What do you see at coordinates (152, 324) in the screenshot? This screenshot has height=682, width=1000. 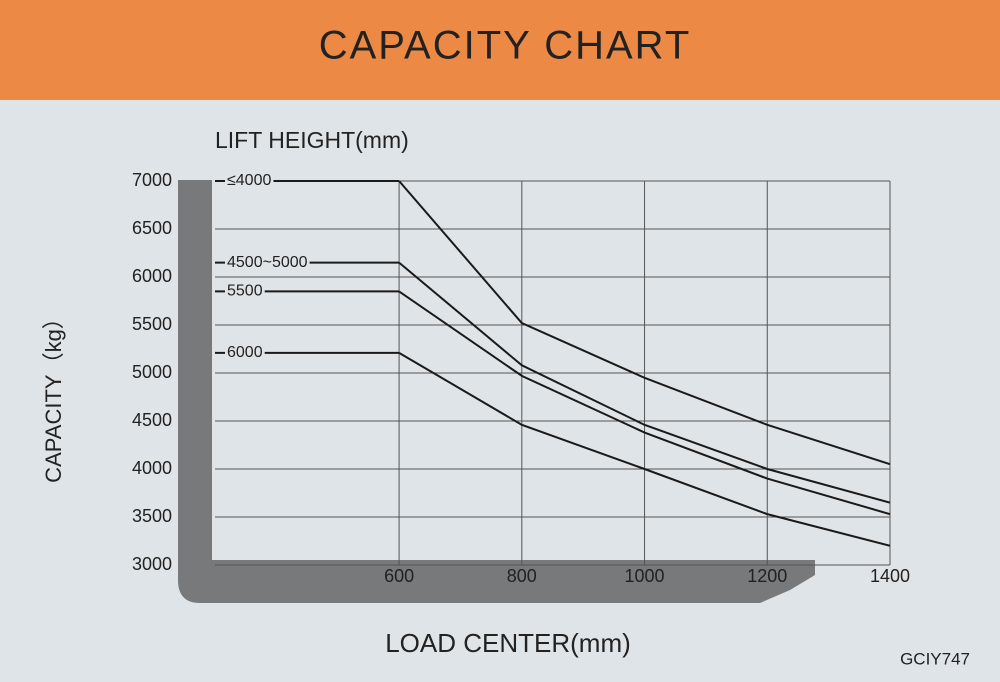 I see `y-tick-label: 5500` at bounding box center [152, 324].